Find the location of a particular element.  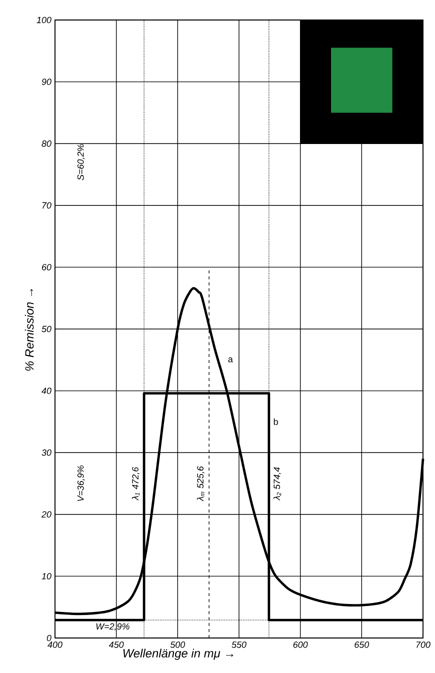

x-tick-label: 650 is located at coordinates (362, 645).